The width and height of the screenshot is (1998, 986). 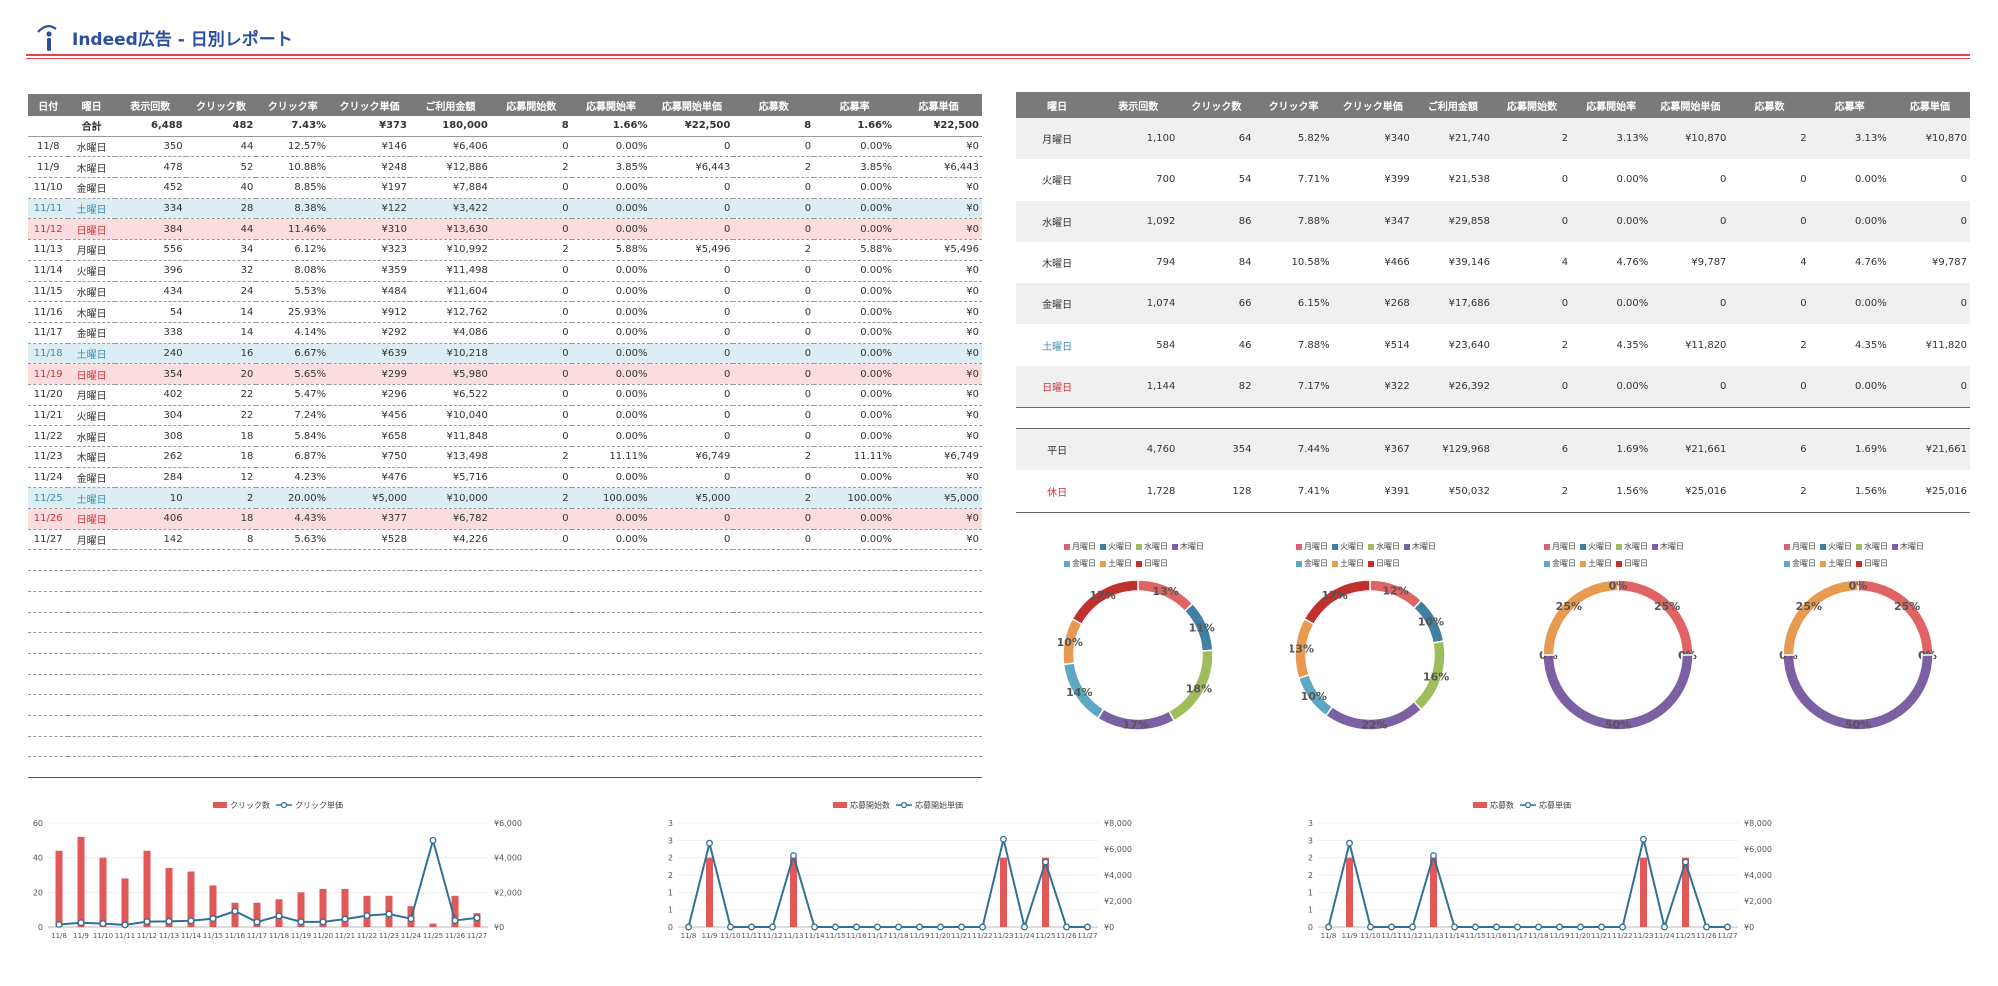 I want to click on y-tick-label: 20, so click(x=38, y=892).